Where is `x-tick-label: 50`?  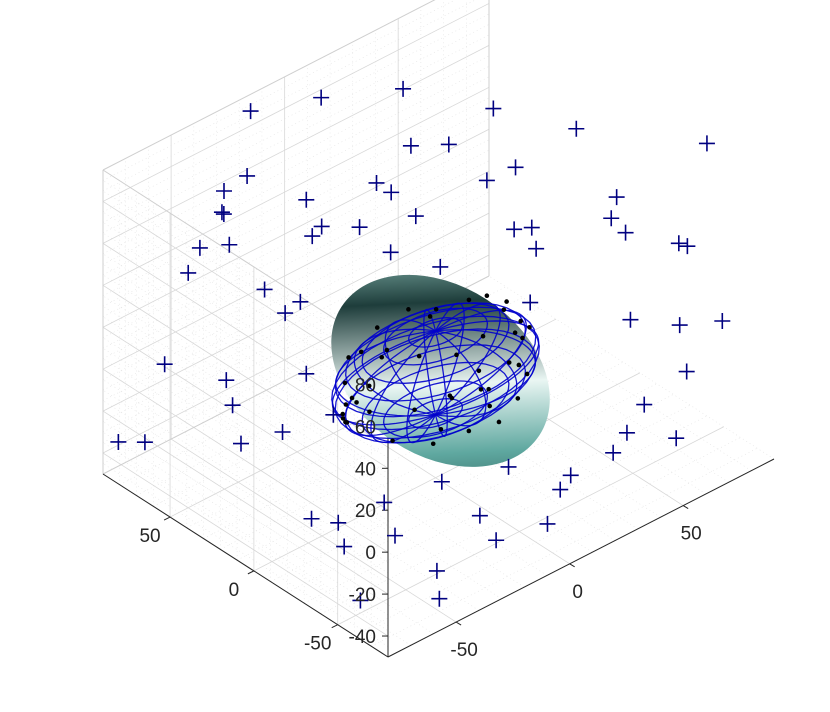 x-tick-label: 50 is located at coordinates (691, 534).